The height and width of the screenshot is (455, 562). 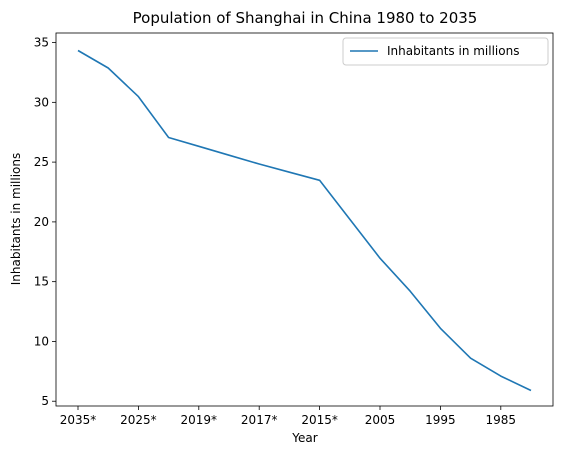 I want to click on x-axis: 2035* 2025* 2019* 2017* 2015* 2005 1995 1985, so click(x=288, y=416).